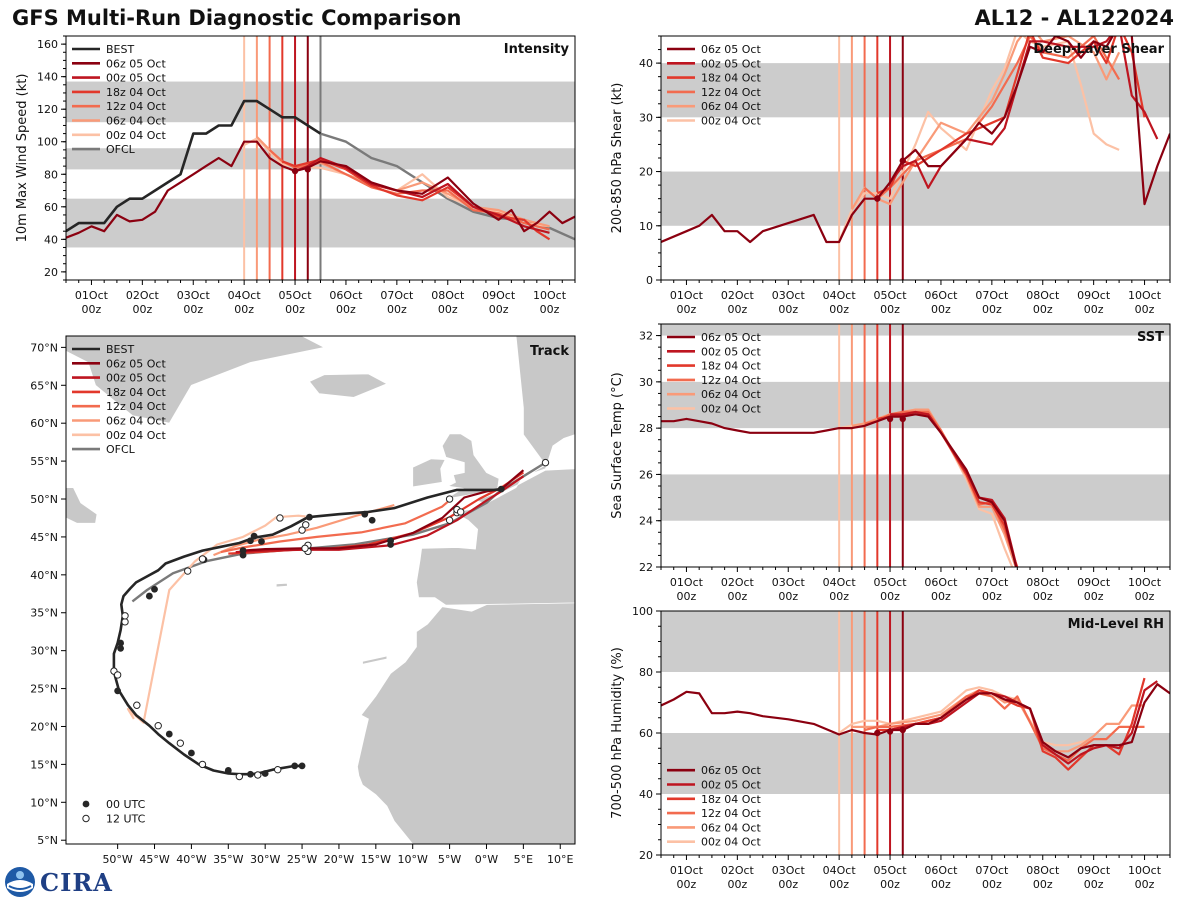 Image resolution: width=1200 pixels, height=900 pixels. Describe the element at coordinates (136, 63) in the screenshot. I see `intensity-legend-label: 06z 05 Oct` at that location.